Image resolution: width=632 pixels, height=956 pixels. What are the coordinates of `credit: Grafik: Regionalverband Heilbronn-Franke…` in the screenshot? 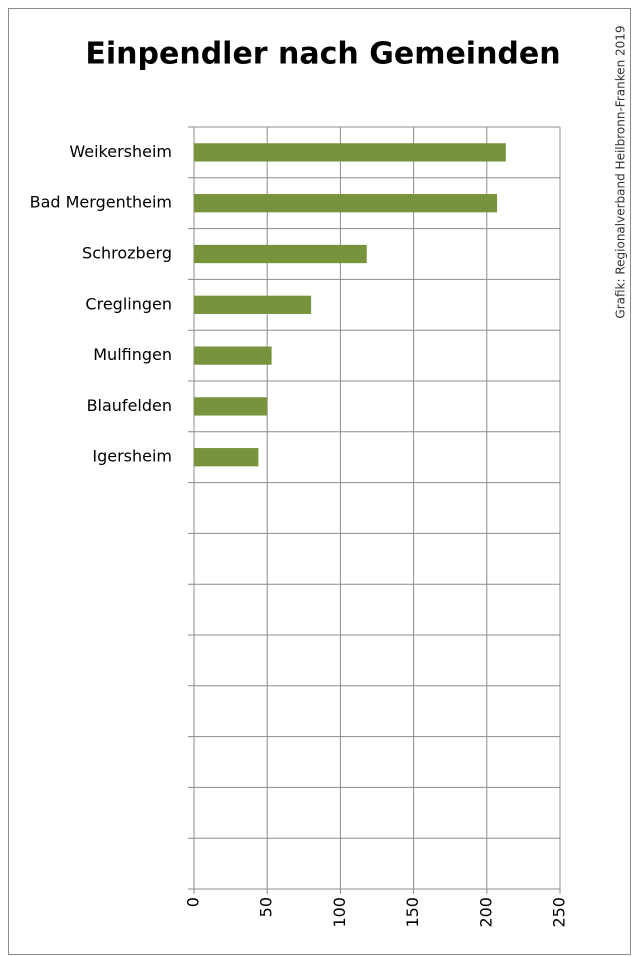 It's located at (621, 171).